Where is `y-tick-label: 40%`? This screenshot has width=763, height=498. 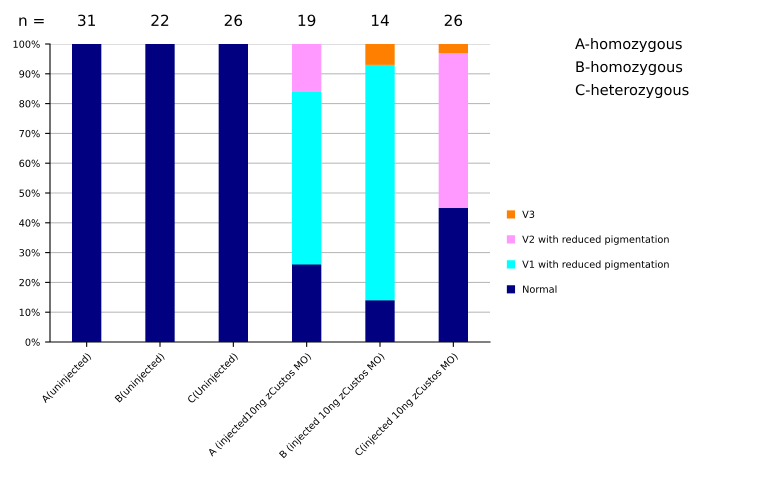
y-tick-label: 40% is located at coordinates (29, 223).